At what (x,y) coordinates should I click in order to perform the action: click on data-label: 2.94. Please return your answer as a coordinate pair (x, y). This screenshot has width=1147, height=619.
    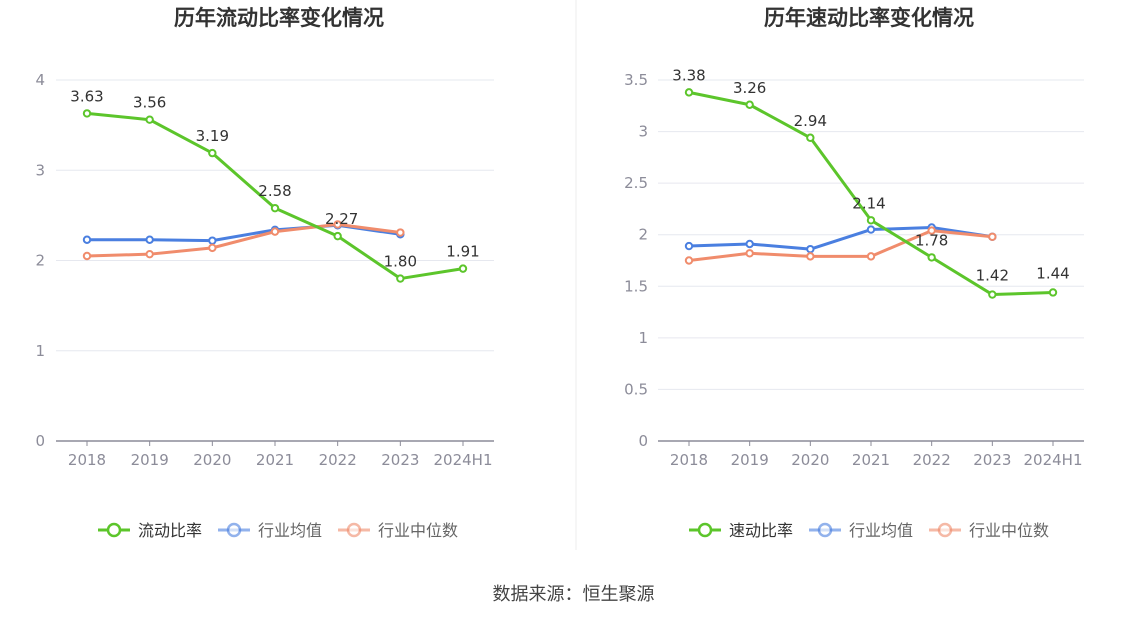
    Looking at the image, I should click on (810, 121).